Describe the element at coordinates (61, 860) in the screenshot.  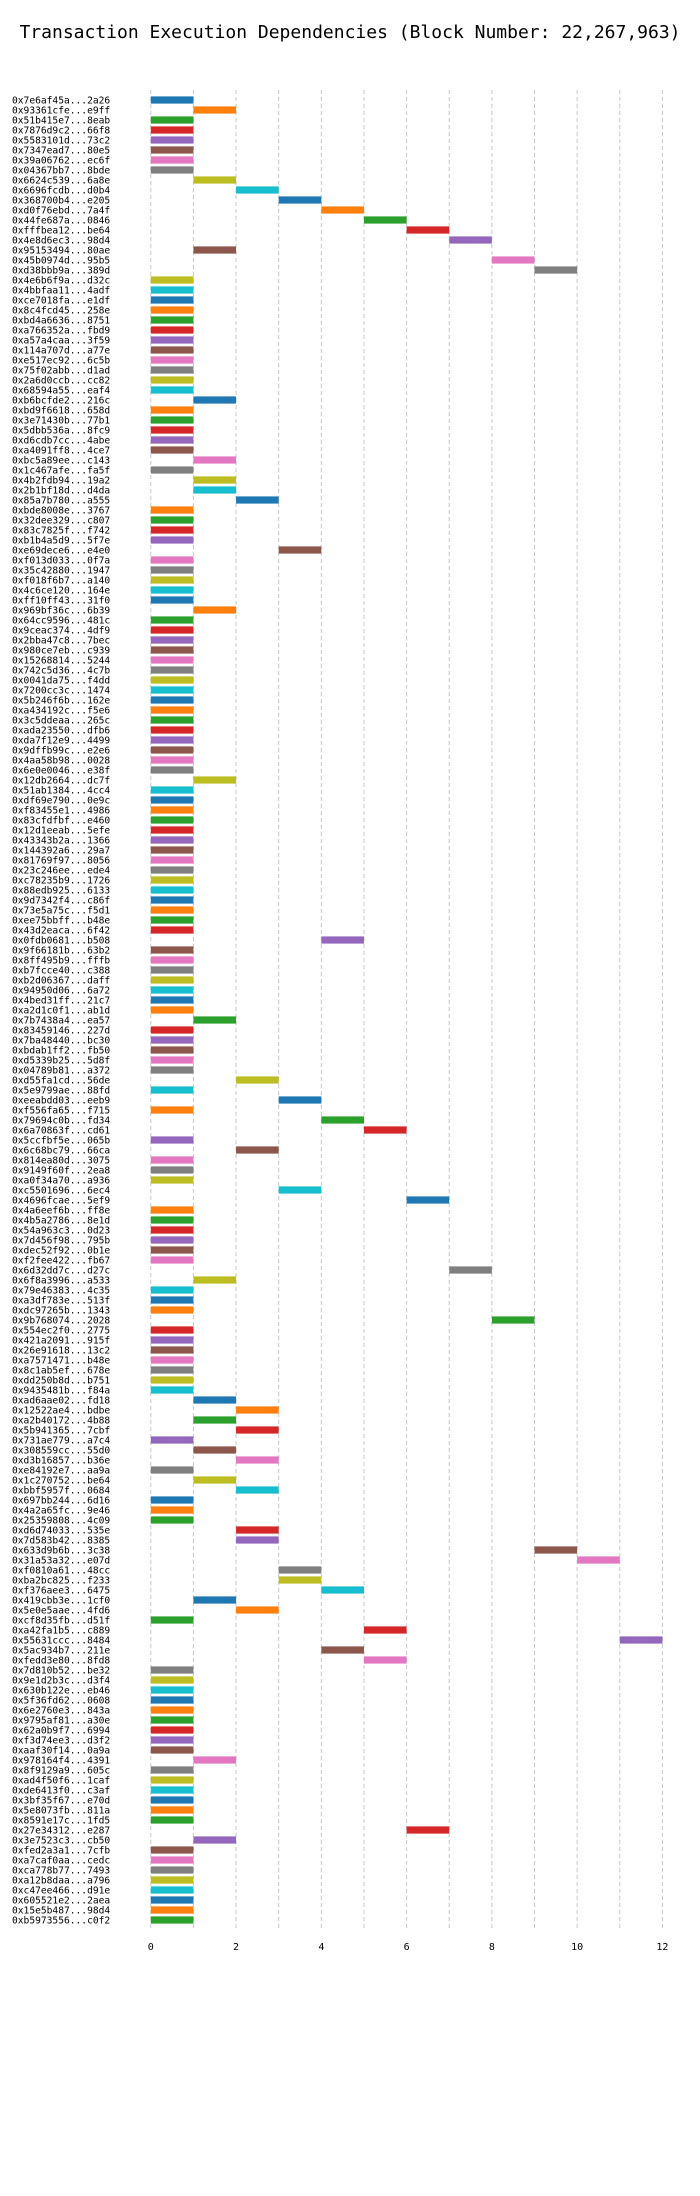
I see `y-tick-label: 0x81769f97...8056` at that location.